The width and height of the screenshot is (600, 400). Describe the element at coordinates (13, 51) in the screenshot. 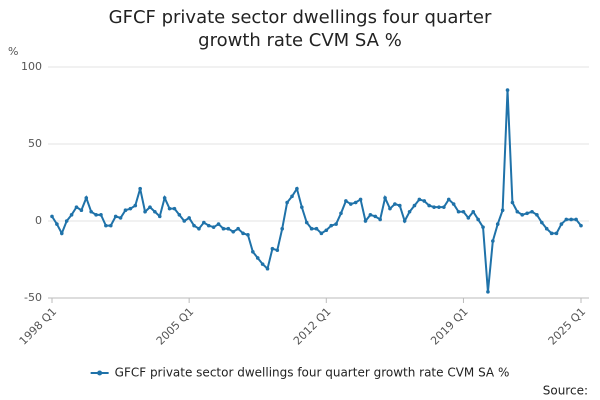

I see `y-axis-label: %` at that location.